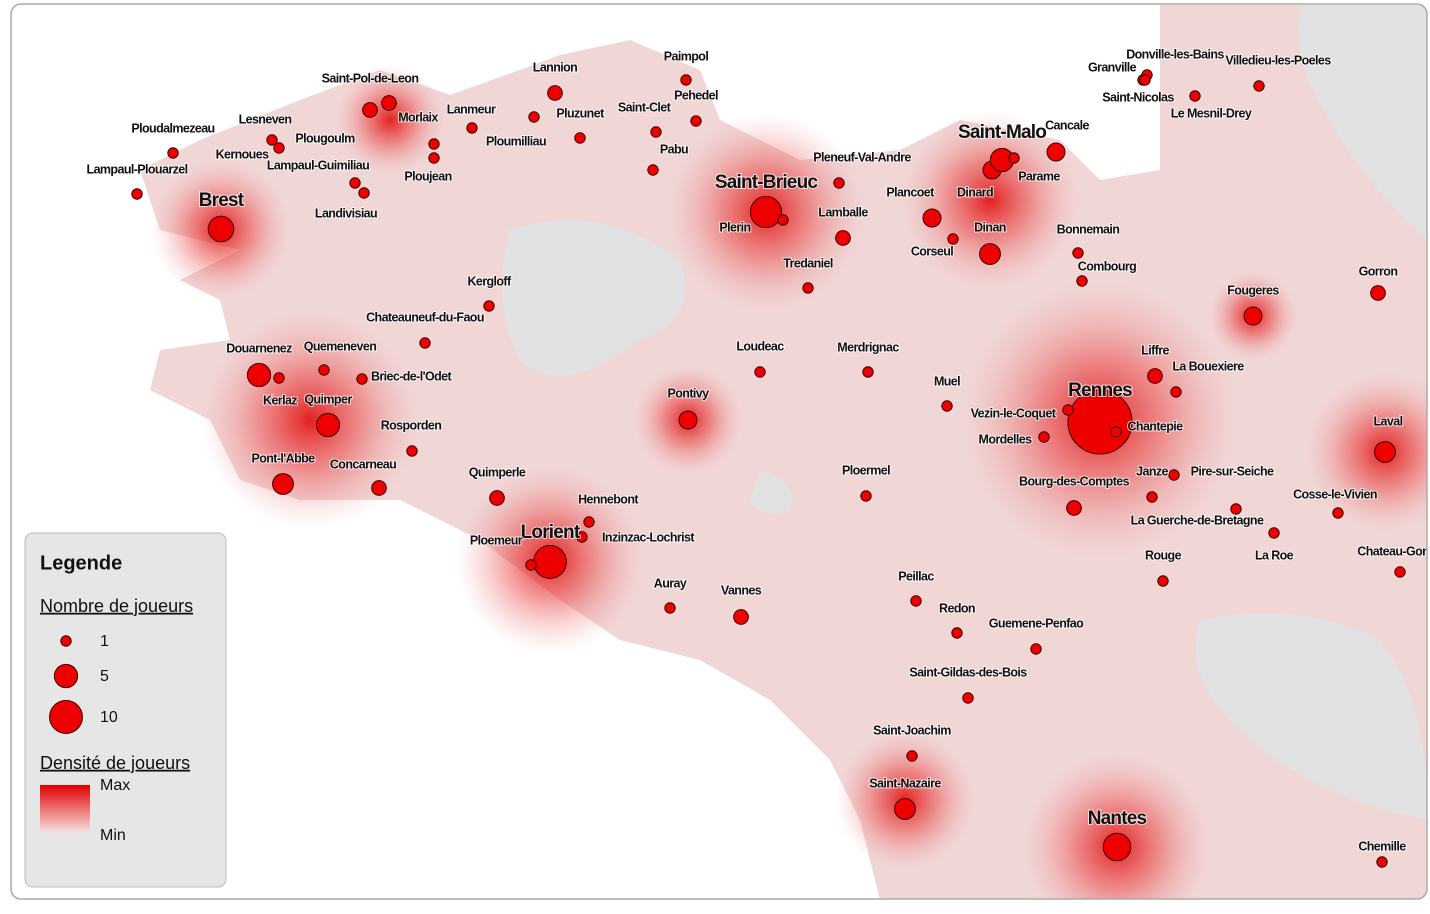 The width and height of the screenshot is (1430, 914). What do you see at coordinates (696, 95) in the screenshot?
I see `city-label: Pehedel` at bounding box center [696, 95].